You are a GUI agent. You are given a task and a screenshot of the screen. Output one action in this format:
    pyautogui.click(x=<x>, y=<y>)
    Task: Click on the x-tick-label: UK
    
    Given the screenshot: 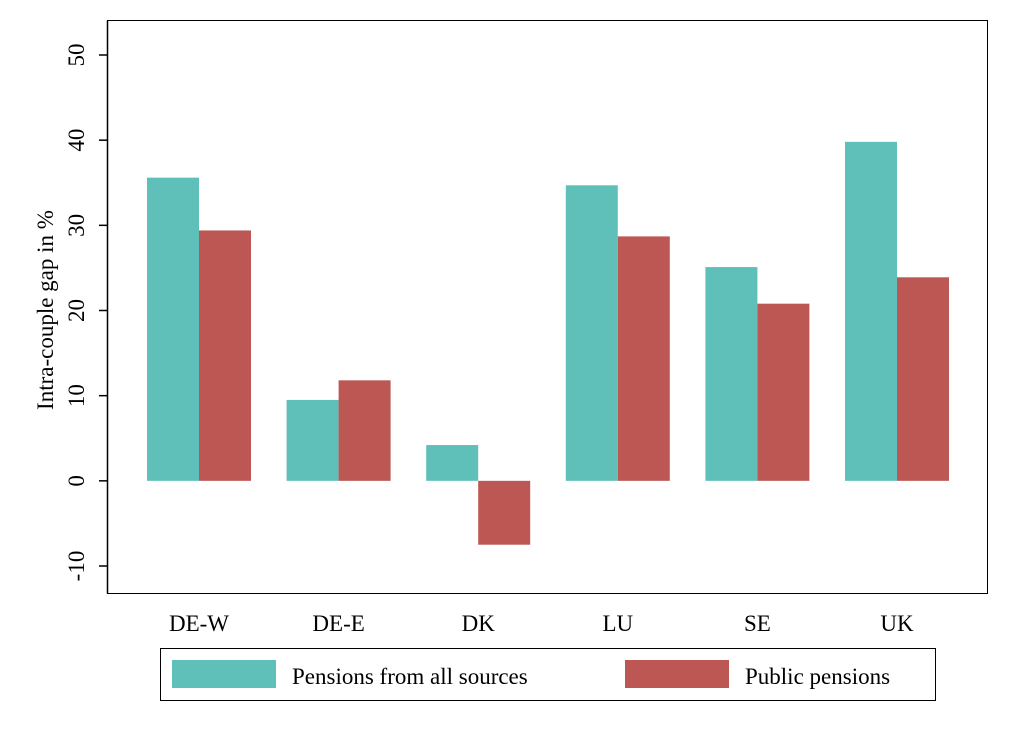 What is the action you would take?
    pyautogui.click(x=897, y=623)
    